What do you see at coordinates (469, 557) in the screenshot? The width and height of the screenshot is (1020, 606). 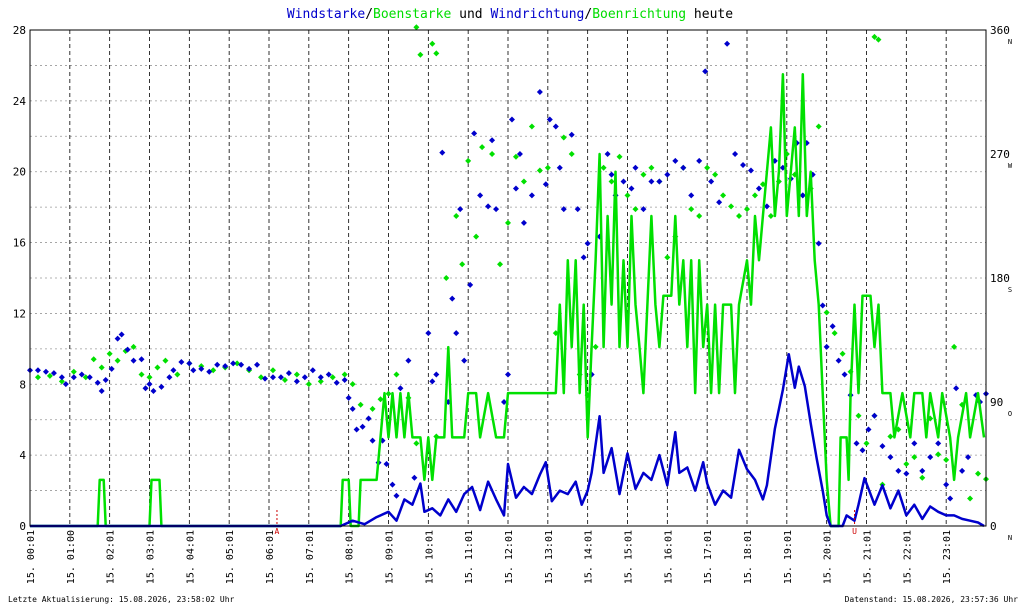 I see `x-tick-label: 15. 11:01` at bounding box center [469, 557].